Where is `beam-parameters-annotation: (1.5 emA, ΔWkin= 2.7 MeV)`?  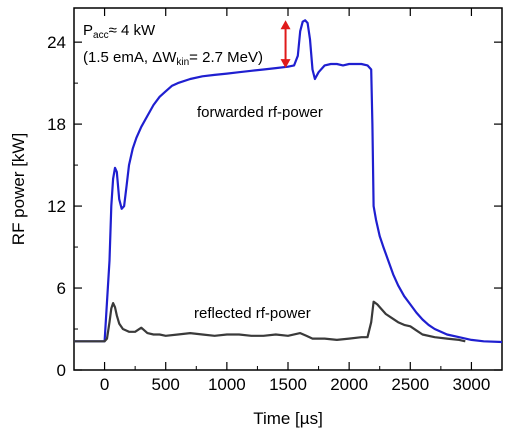
beam-parameters-annotation: (1.5 emA, ΔWkin= 2.7 MeV) is located at coordinates (173, 58).